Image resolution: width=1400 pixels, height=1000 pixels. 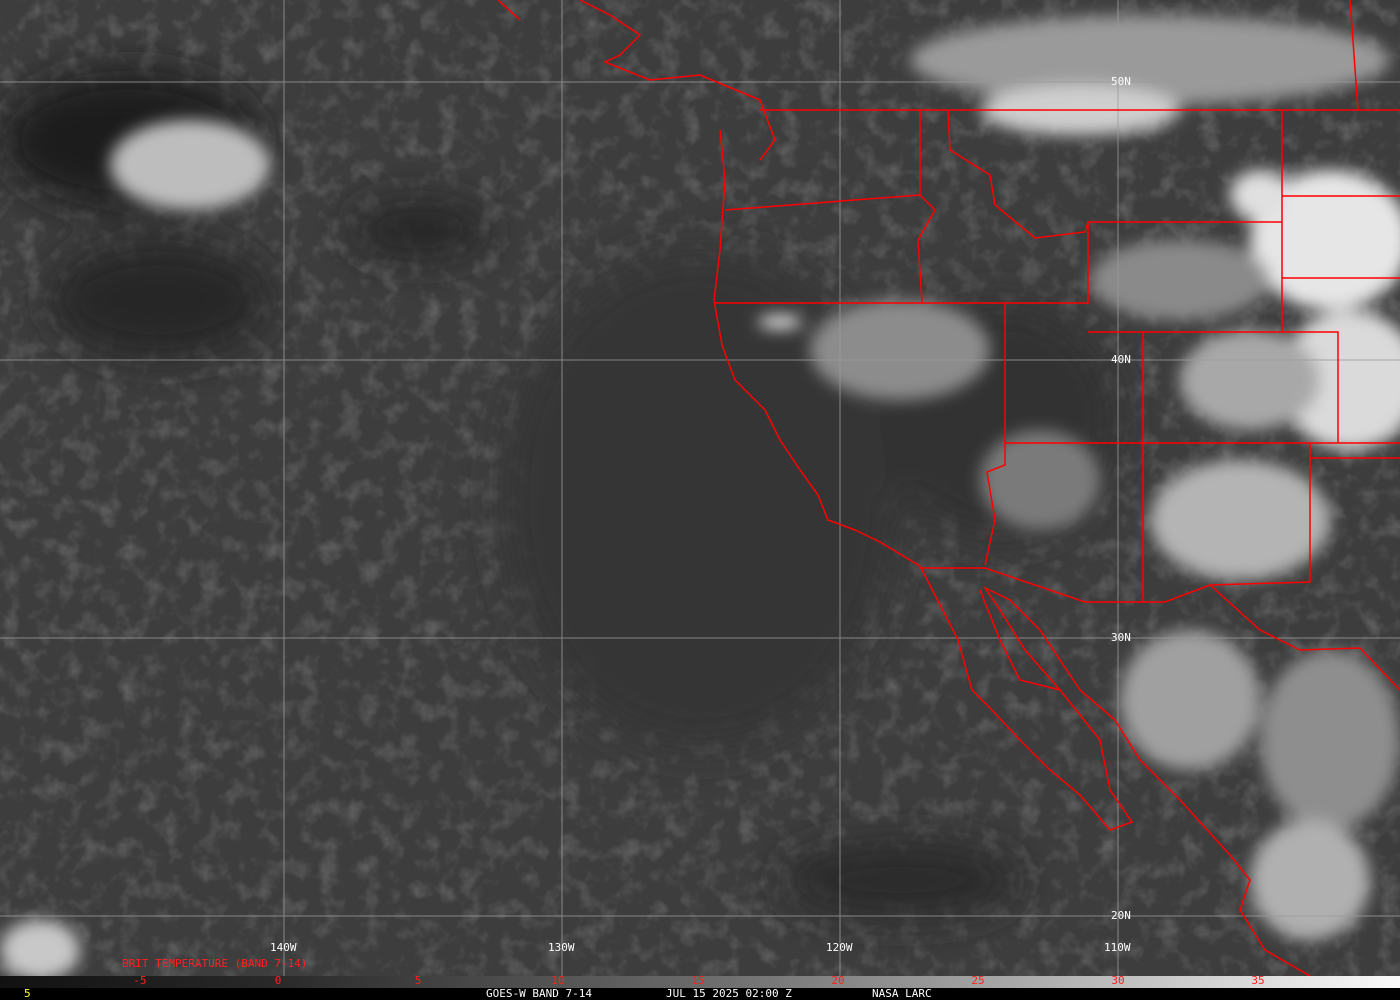 What do you see at coordinates (140, 980) in the screenshot?
I see `colorbar-tick: -5` at bounding box center [140, 980].